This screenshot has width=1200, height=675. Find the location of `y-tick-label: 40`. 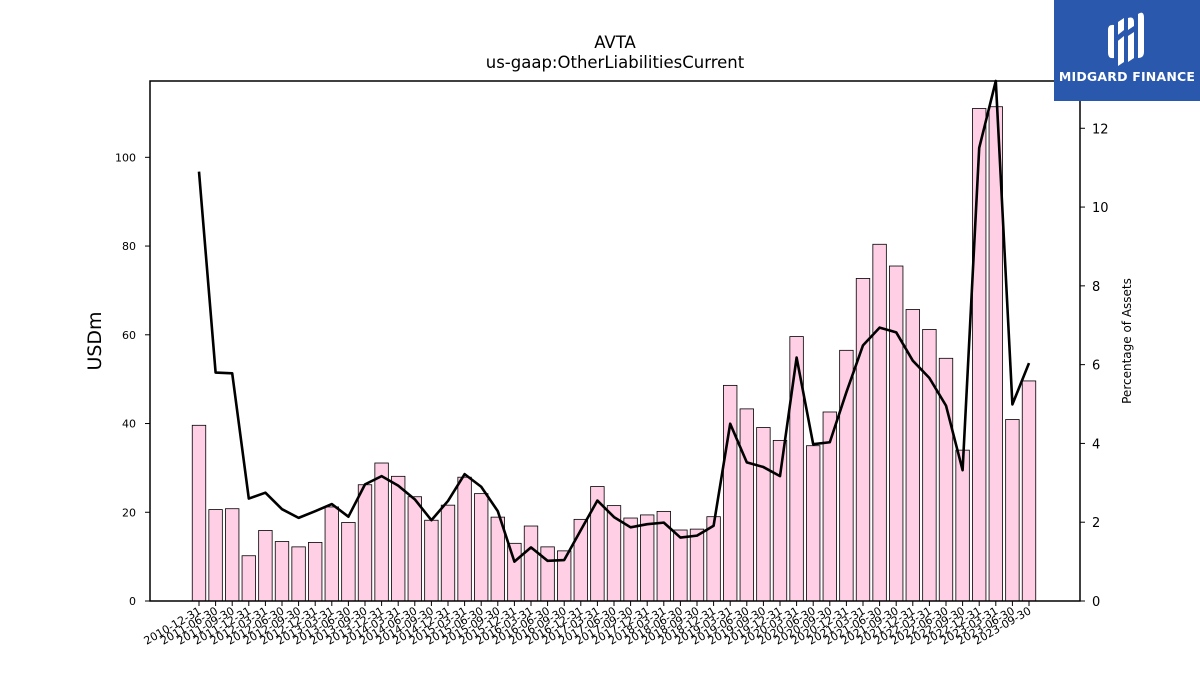

y-tick-label: 40 is located at coordinates (129, 424).